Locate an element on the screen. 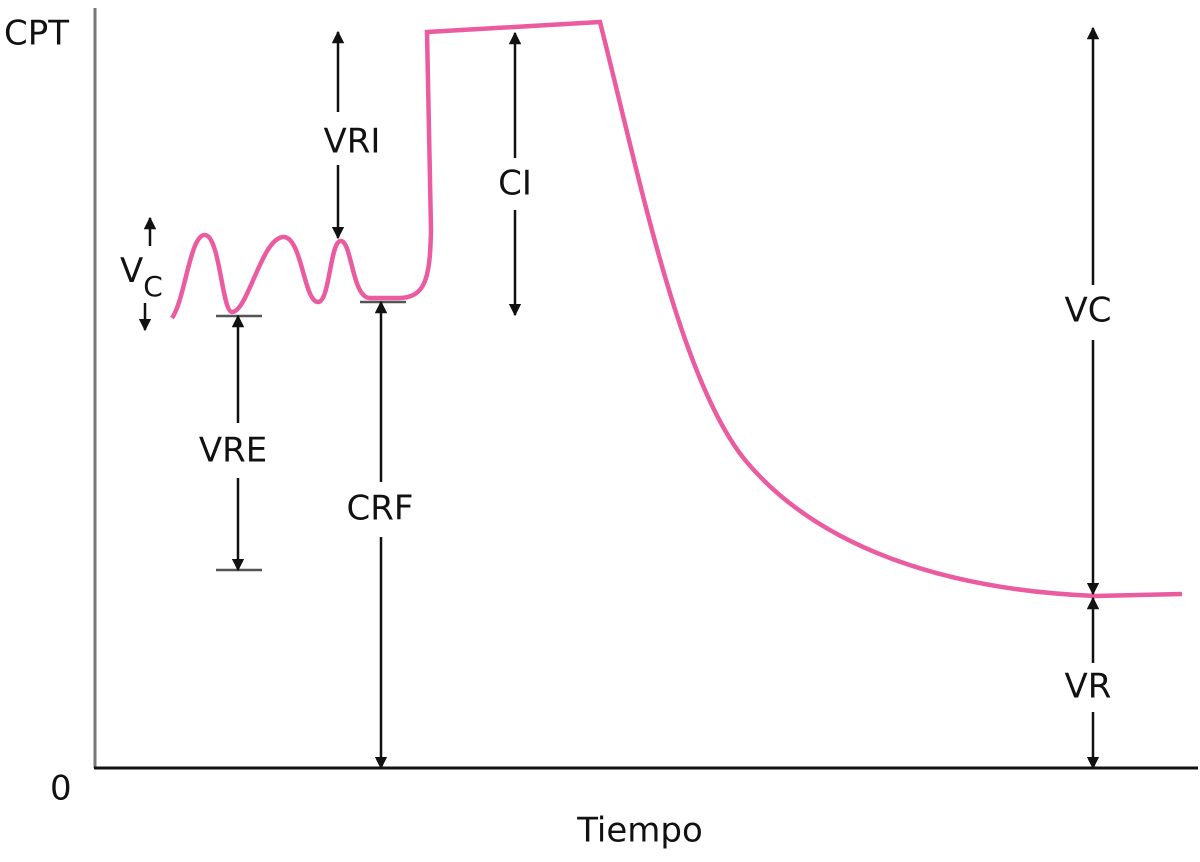 This screenshot has height=862, width=1200. label-ci: CI is located at coordinates (515, 184).